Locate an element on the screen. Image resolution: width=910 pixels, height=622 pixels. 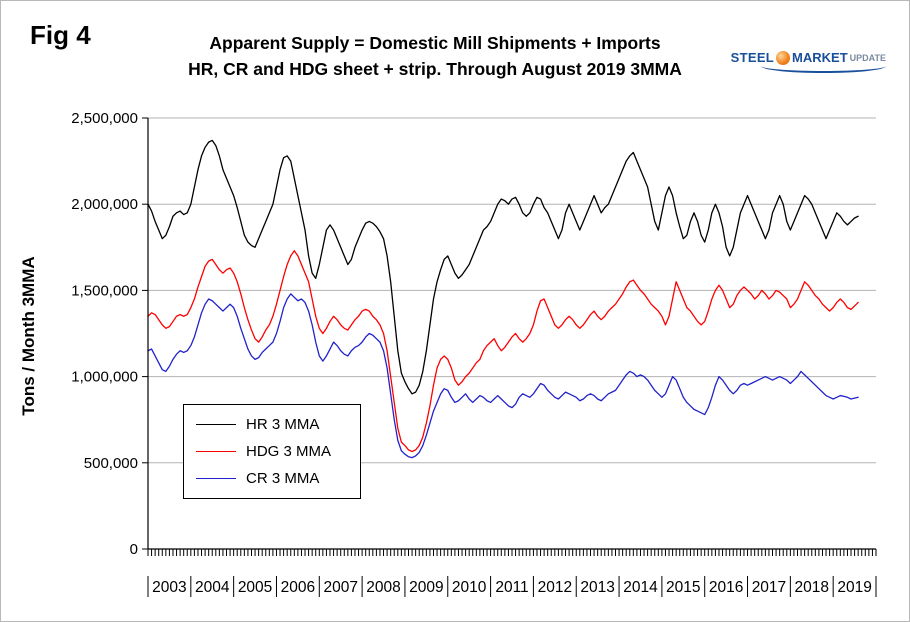
legend-item-cr: CR 3 MMA is located at coordinates (272, 478).